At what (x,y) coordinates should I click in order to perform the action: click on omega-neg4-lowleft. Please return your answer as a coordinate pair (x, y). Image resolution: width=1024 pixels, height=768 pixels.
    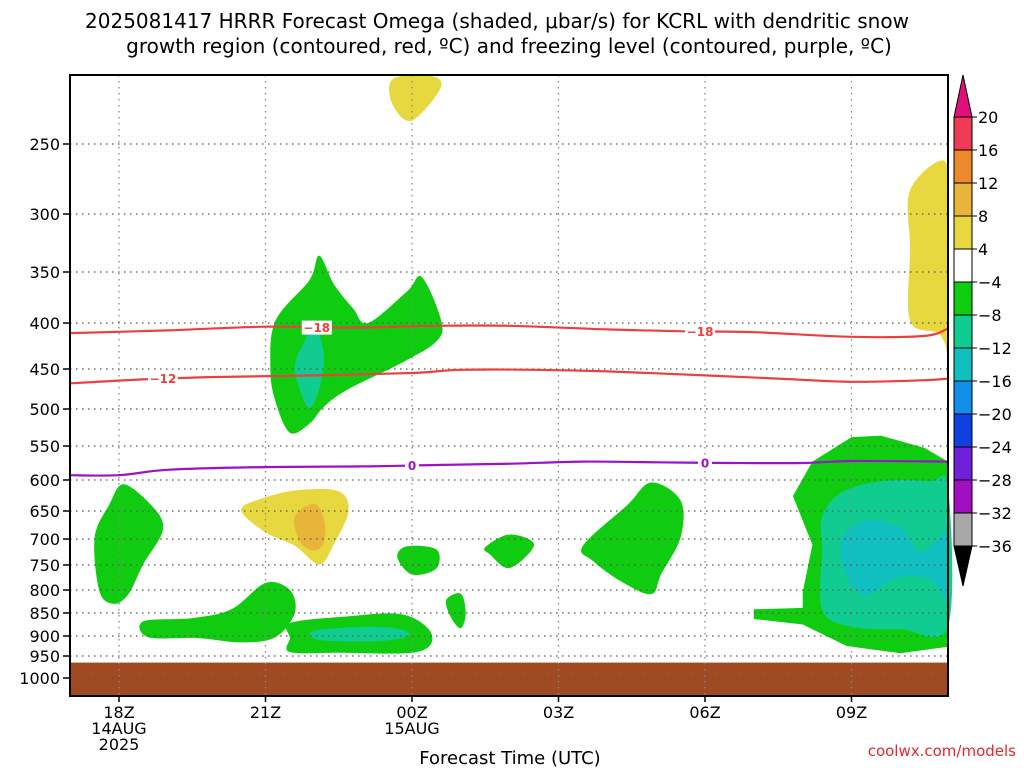
    Looking at the image, I should click on (129, 544).